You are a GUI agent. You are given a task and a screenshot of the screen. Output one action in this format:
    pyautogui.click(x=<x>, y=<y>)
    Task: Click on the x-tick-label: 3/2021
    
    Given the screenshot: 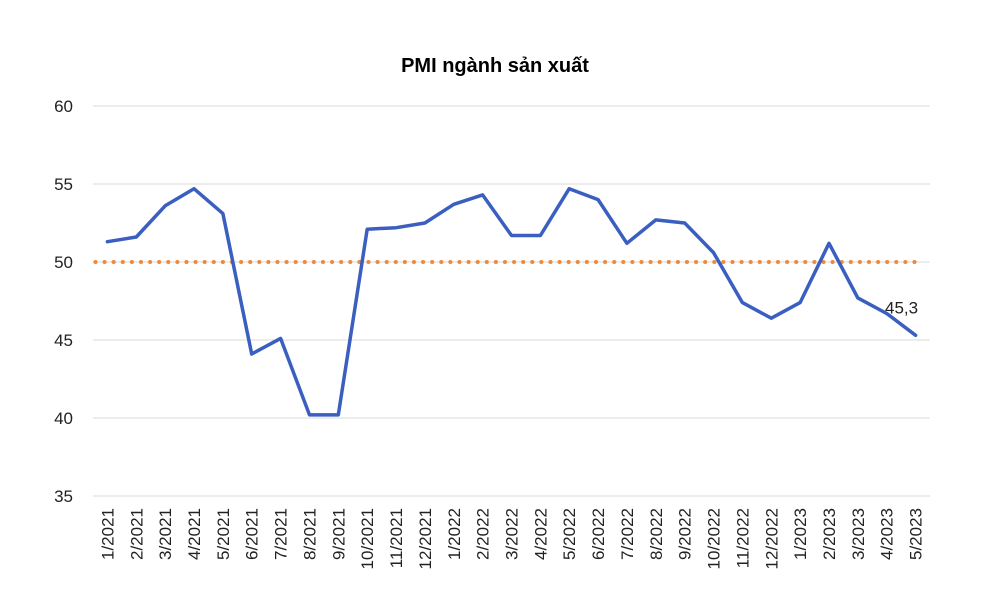 What is the action you would take?
    pyautogui.click(x=165, y=534)
    